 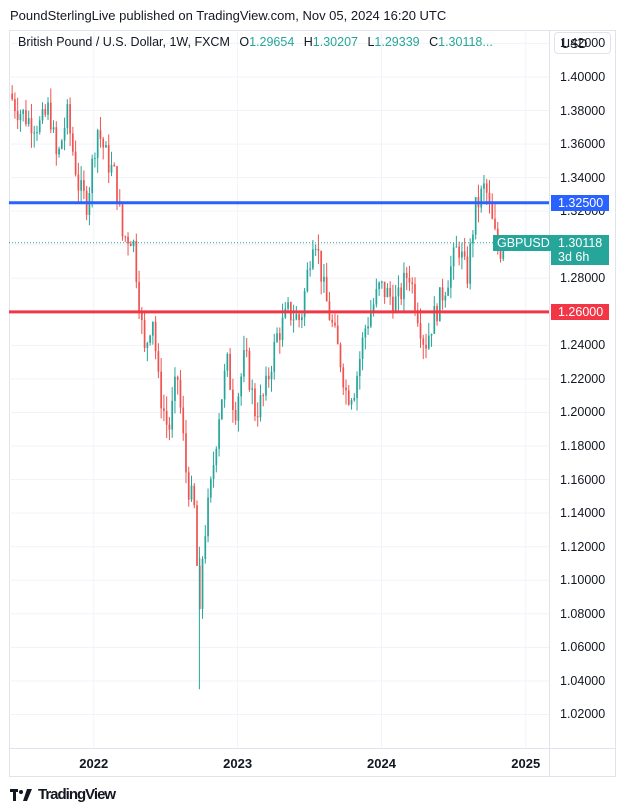 I want to click on level-price-badge: 1.26000, so click(x=580, y=311).